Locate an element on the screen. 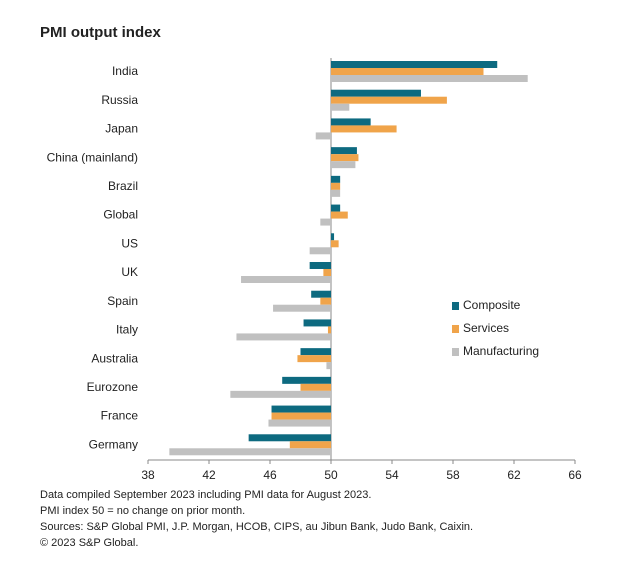  y-tick-label: China (mainland) is located at coordinates (92, 157).